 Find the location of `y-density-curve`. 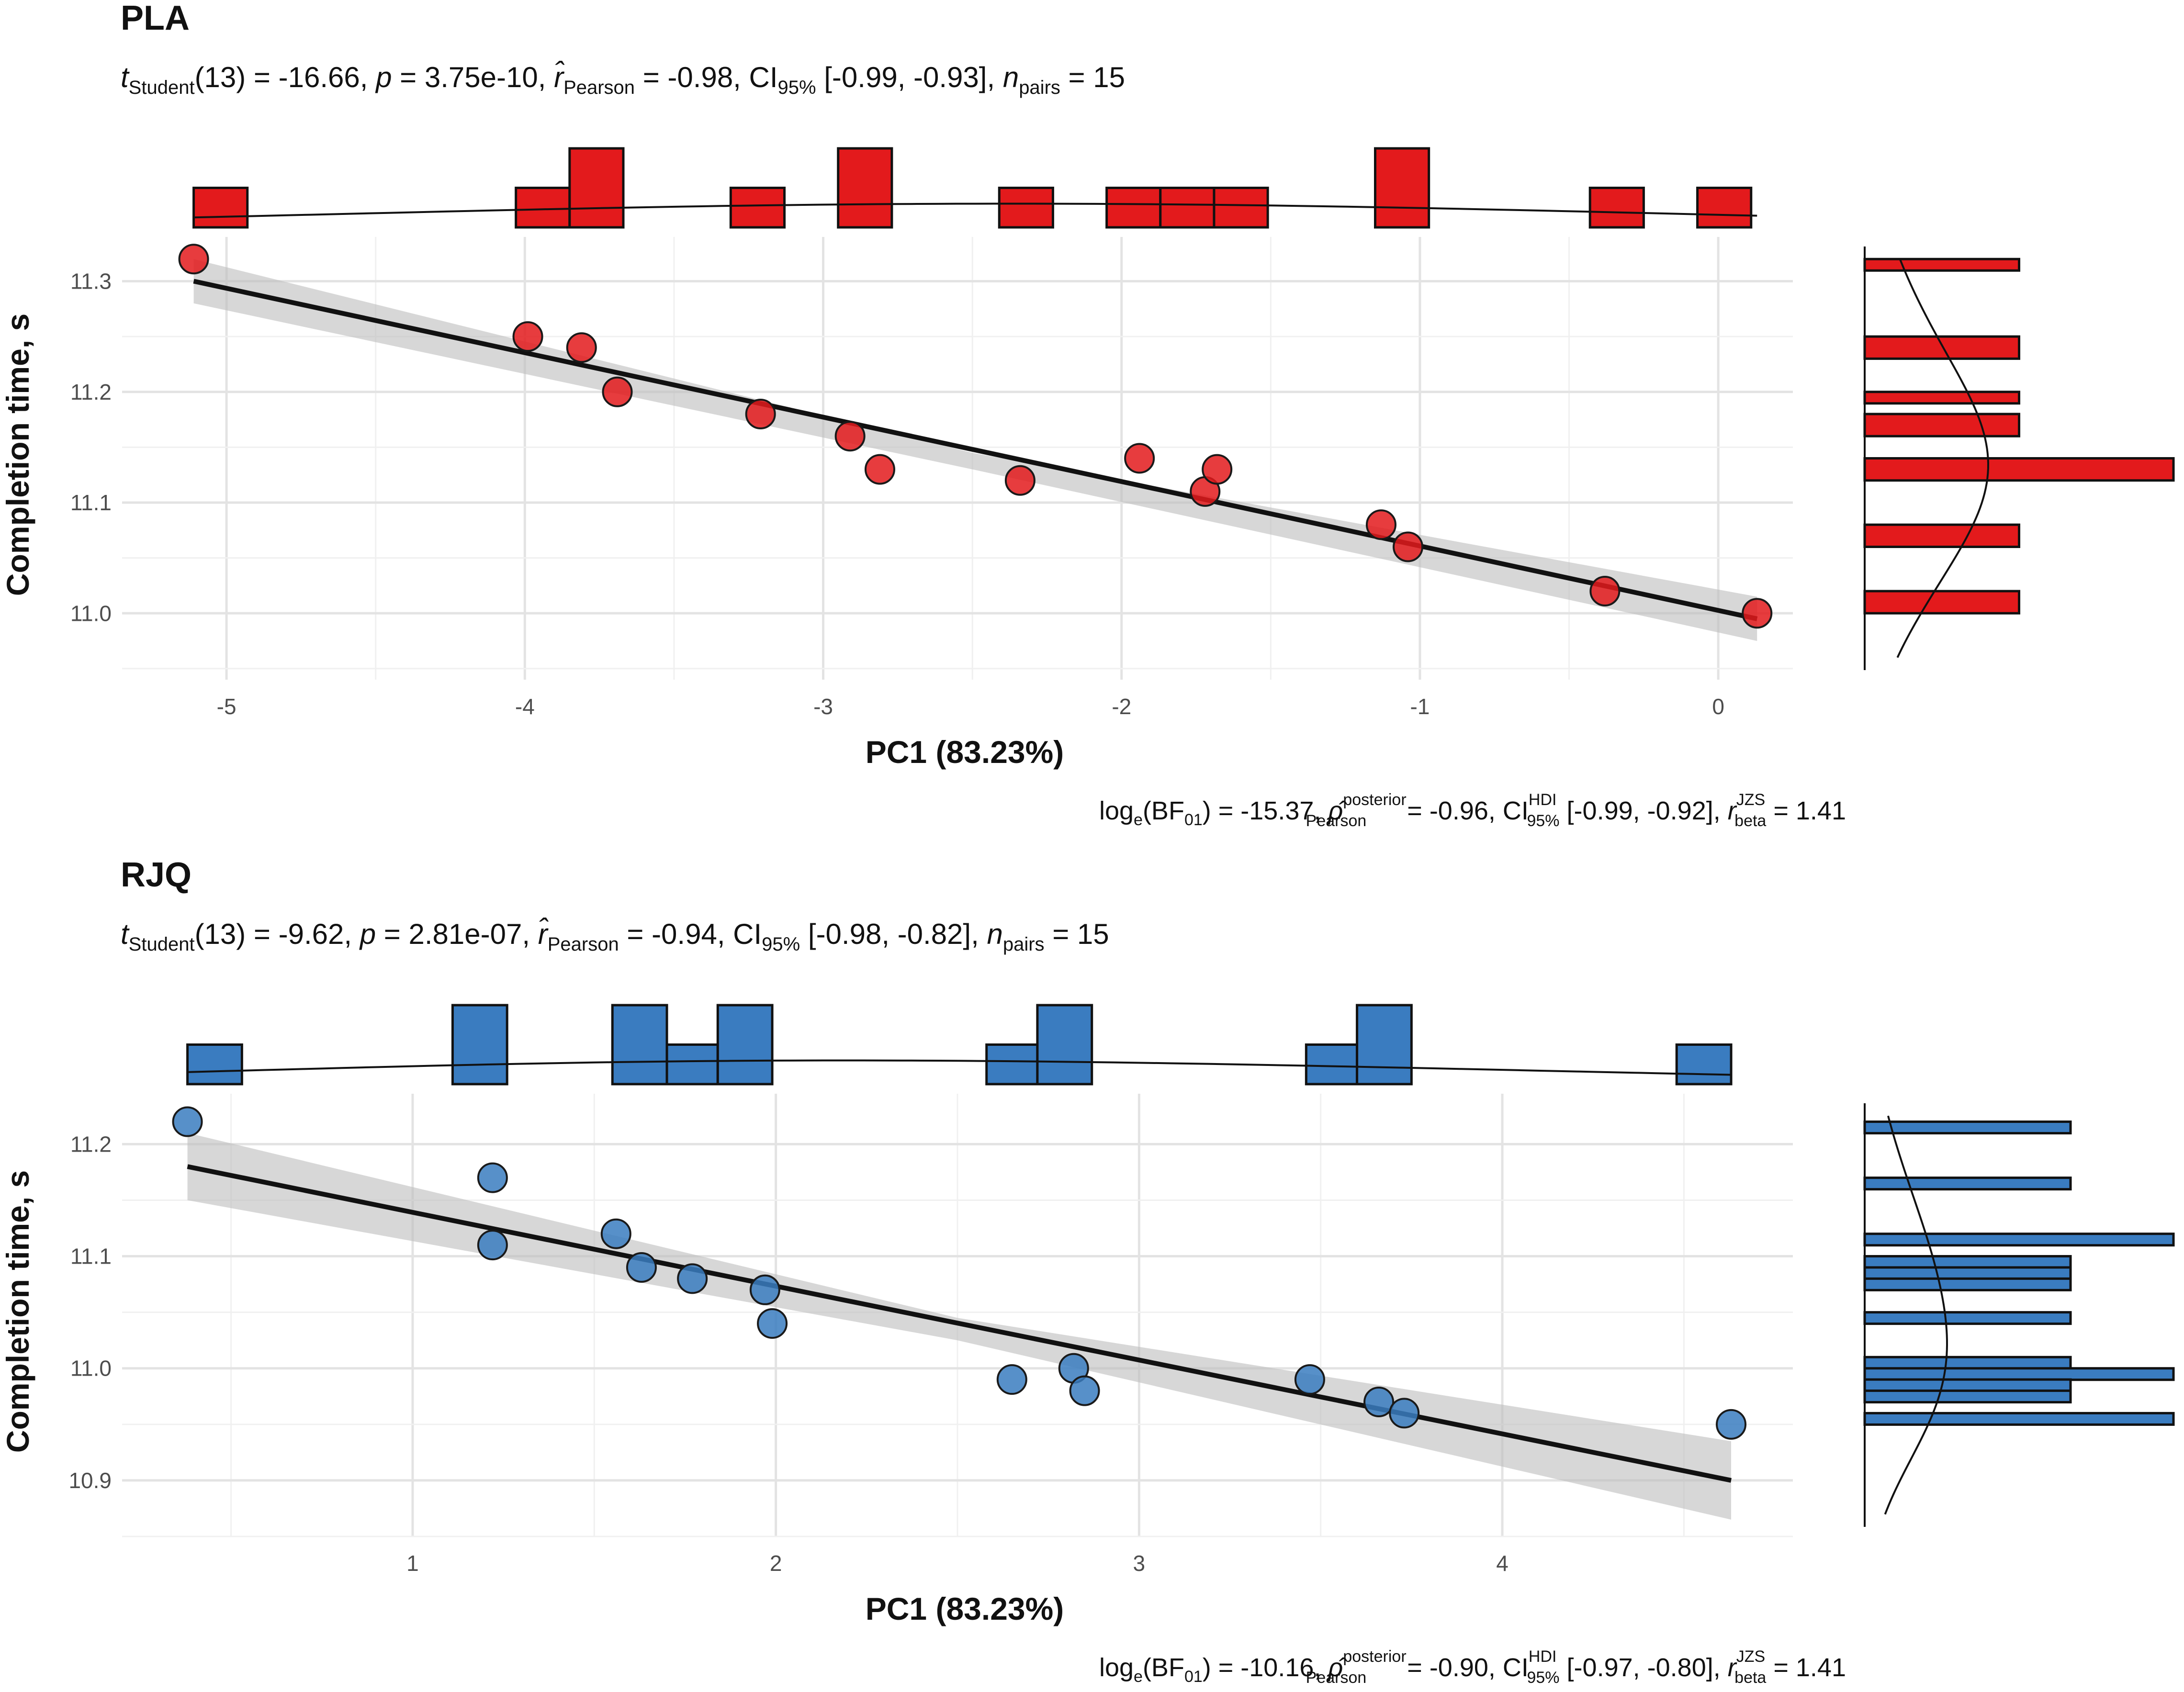

y-density-curve is located at coordinates (1916, 1315).